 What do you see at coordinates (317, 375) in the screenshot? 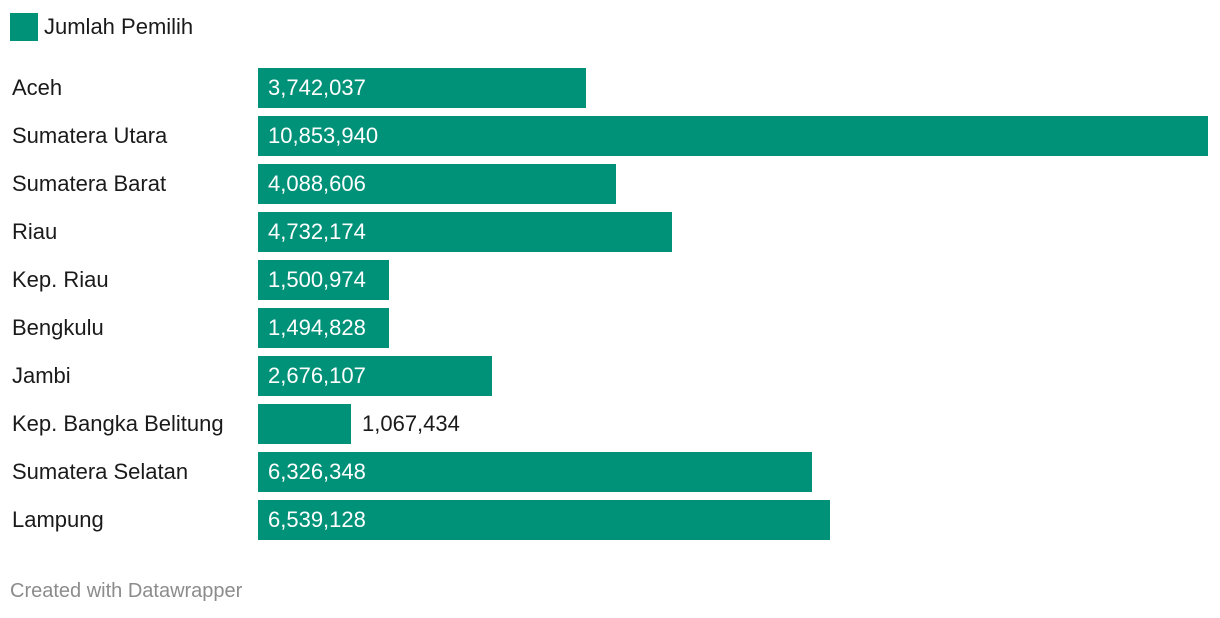
I see `value-label: 2,676,107` at bounding box center [317, 375].